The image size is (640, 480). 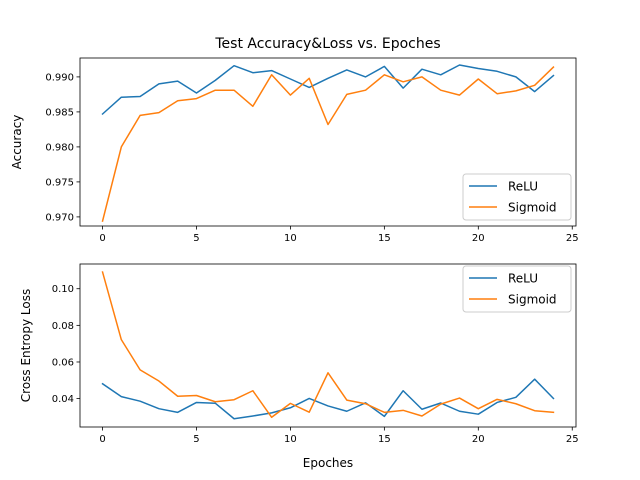 I want to click on y-tick-label: 0.990, so click(x=59, y=77).